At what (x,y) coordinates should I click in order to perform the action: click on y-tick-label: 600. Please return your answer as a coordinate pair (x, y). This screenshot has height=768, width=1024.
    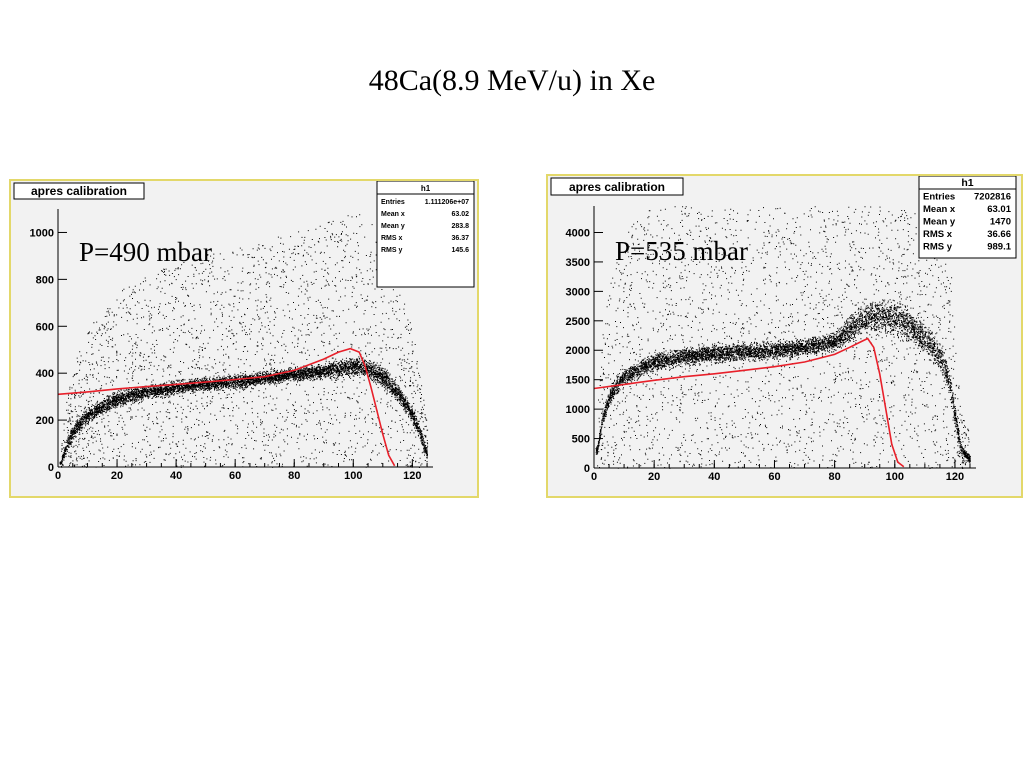
    Looking at the image, I should click on (45, 327).